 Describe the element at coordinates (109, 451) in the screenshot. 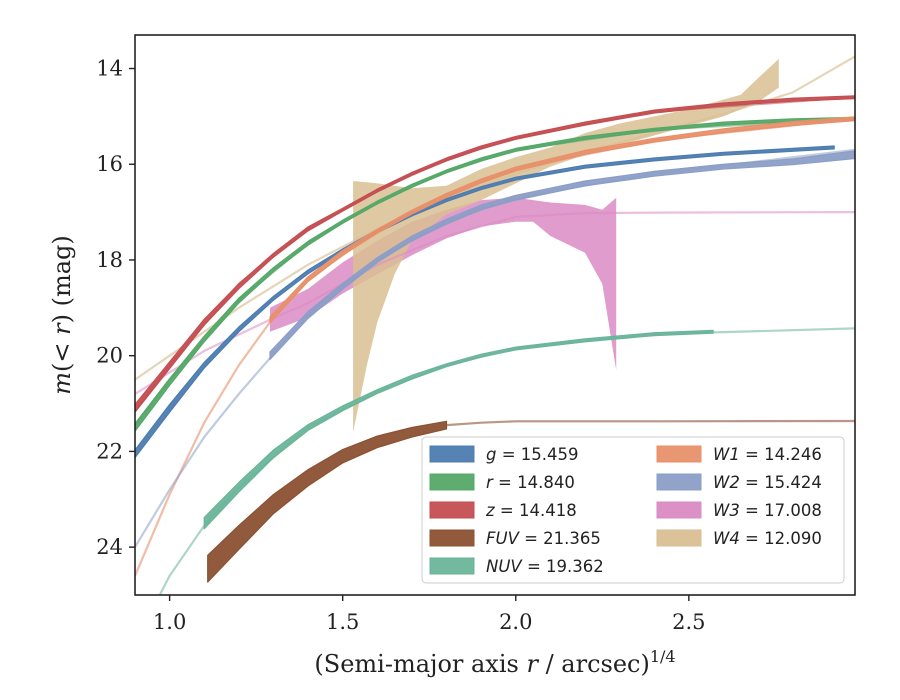

I see `y-tick-label: 22` at that location.